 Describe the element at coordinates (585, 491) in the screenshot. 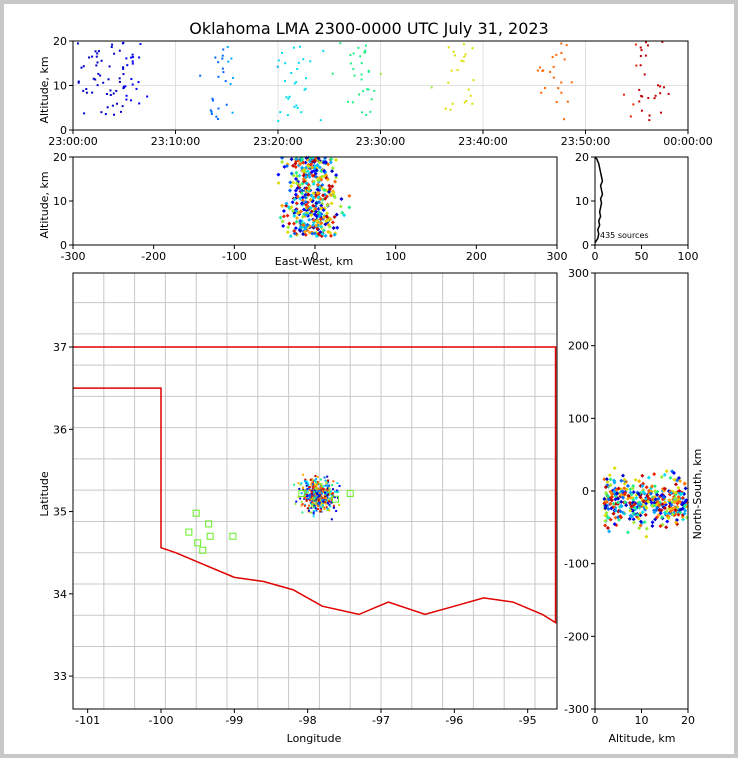

I see `ytick-label: 0` at that location.